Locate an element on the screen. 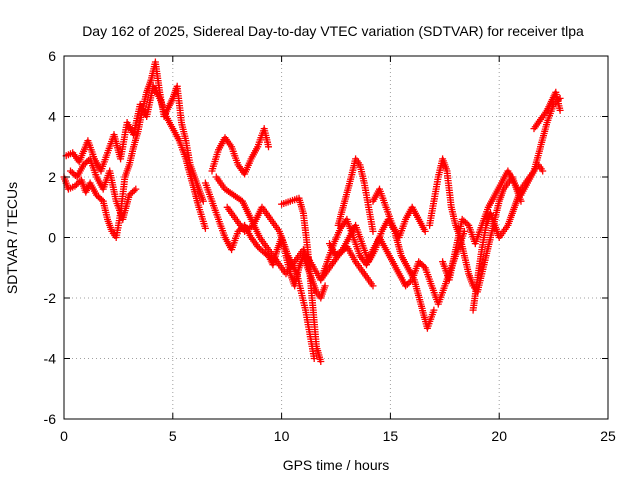 The height and width of the screenshot is (480, 640). x-axis-label: GPS time / hours is located at coordinates (336, 465).